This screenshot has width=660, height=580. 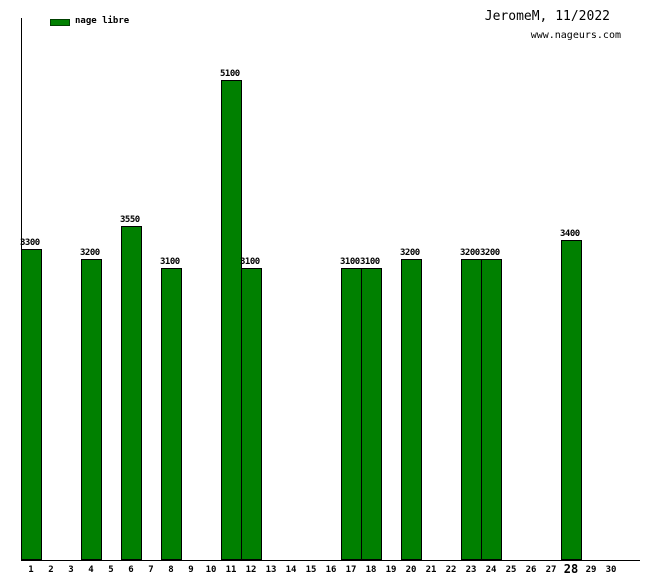 I want to click on x-tick-label-18: 18, so click(x=371, y=570).